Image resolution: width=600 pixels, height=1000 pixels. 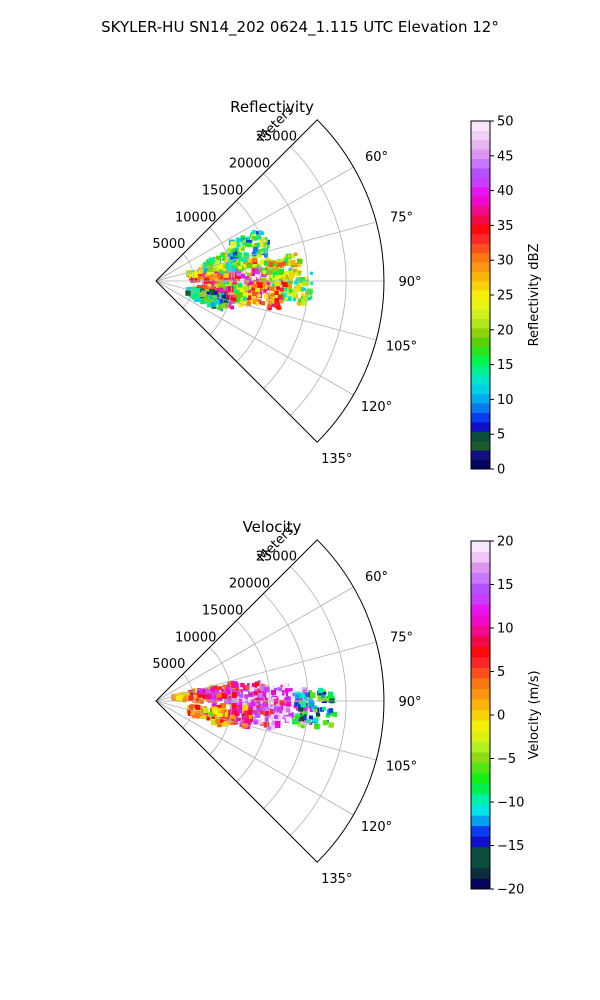 What do you see at coordinates (506, 716) in the screenshot?
I see `velocity-colorbar: −20 −15 −10 −5 0 5 10 15 20 Velocity (m/s)` at bounding box center [506, 716].